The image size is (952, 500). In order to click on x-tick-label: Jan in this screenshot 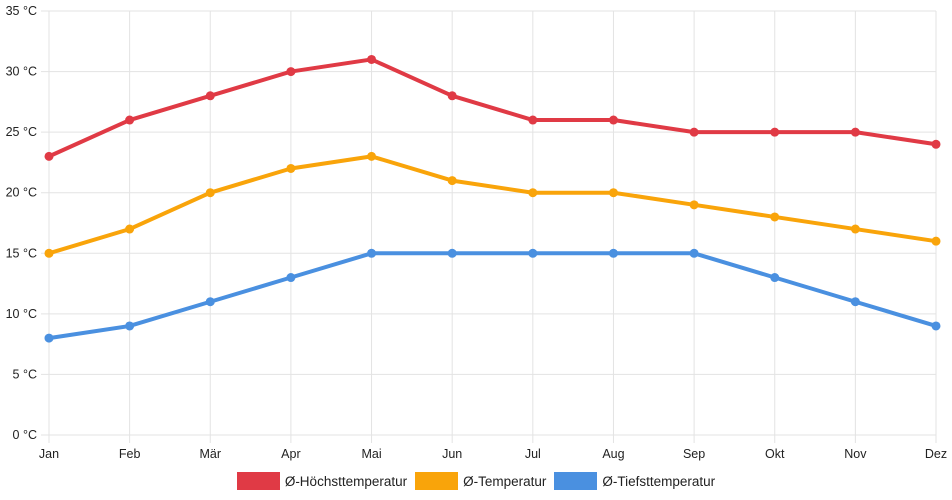, I will do `click(49, 454)`.